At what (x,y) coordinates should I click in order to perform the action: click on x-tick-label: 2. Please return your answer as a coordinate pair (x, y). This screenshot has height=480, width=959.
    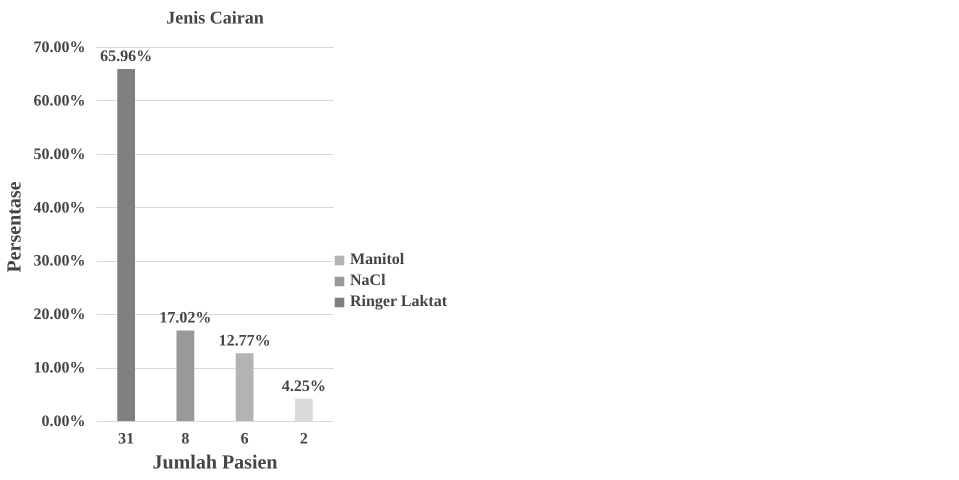
    Looking at the image, I should click on (304, 439).